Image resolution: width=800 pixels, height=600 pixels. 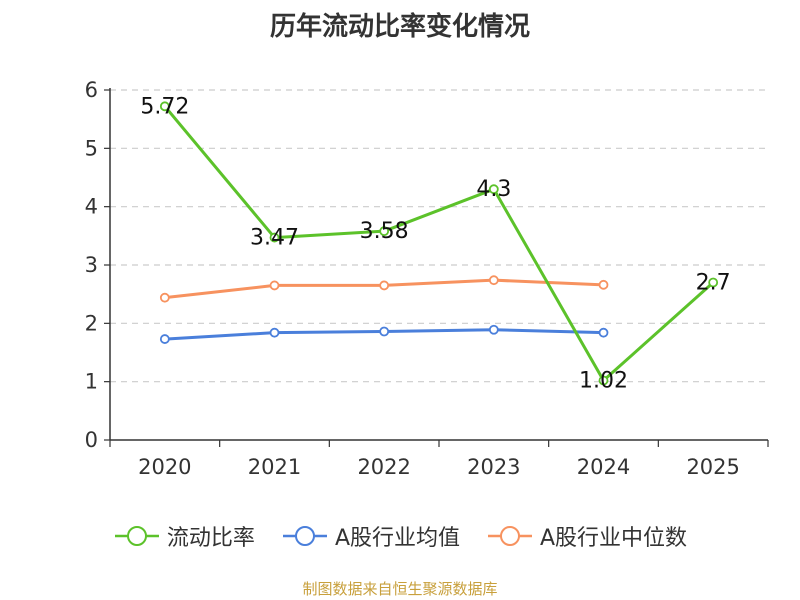 What do you see at coordinates (91, 440) in the screenshot?
I see `y-tick-label: 0` at bounding box center [91, 440].